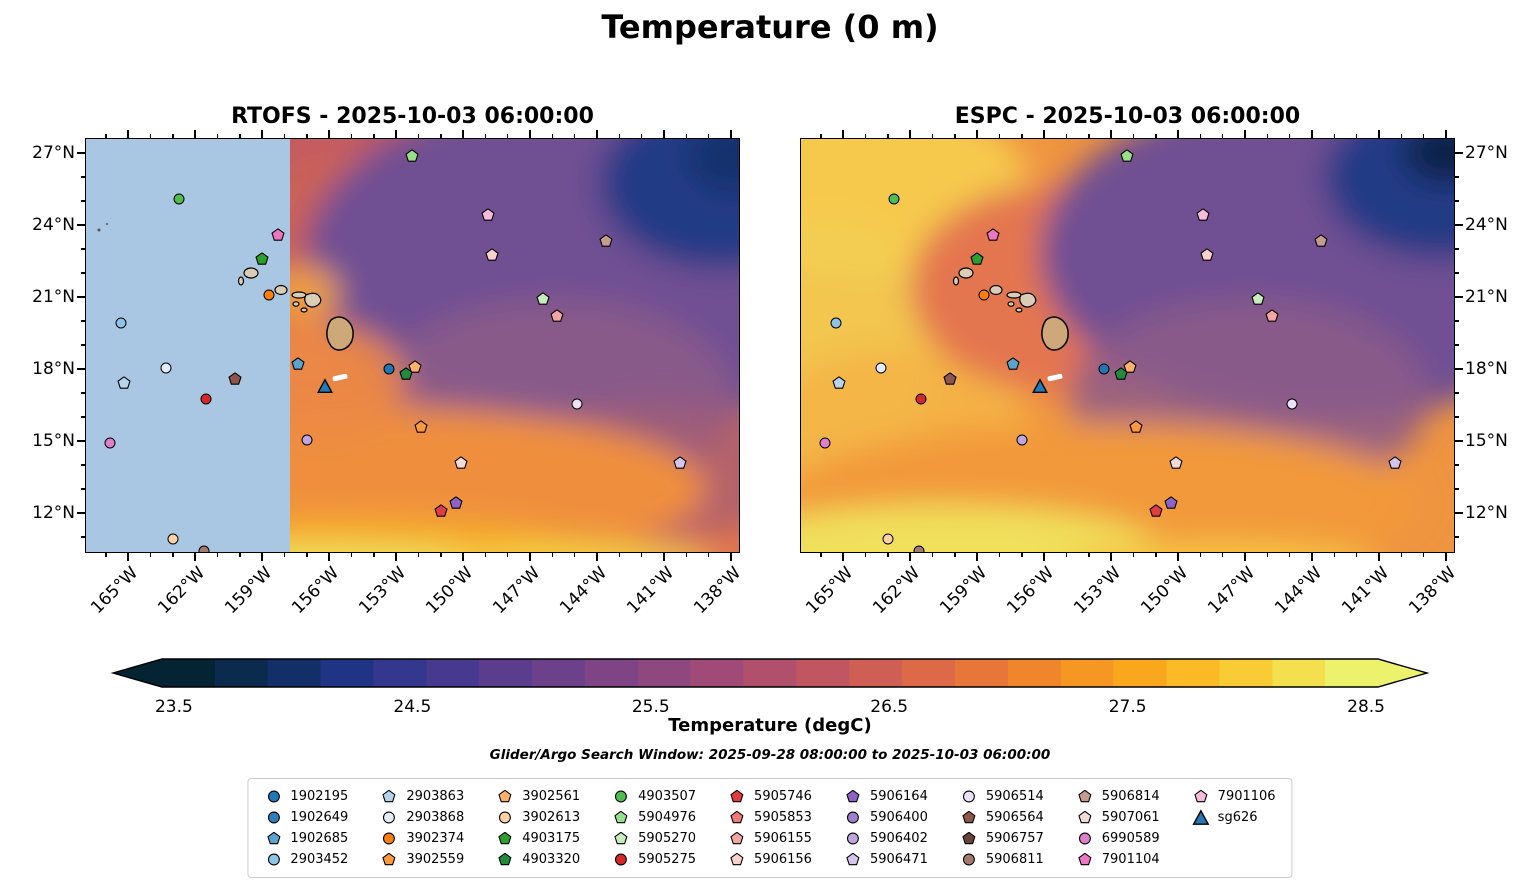  What do you see at coordinates (1014, 859) in the screenshot?
I see `legend-item-label: 5906811` at bounding box center [1014, 859].